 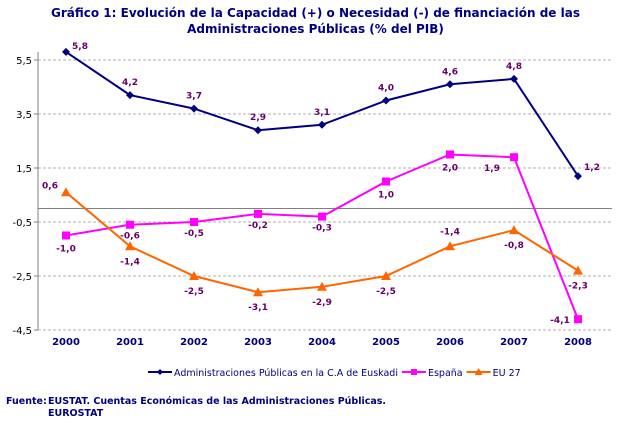 I want to click on data-label: 4,6, so click(x=450, y=72).